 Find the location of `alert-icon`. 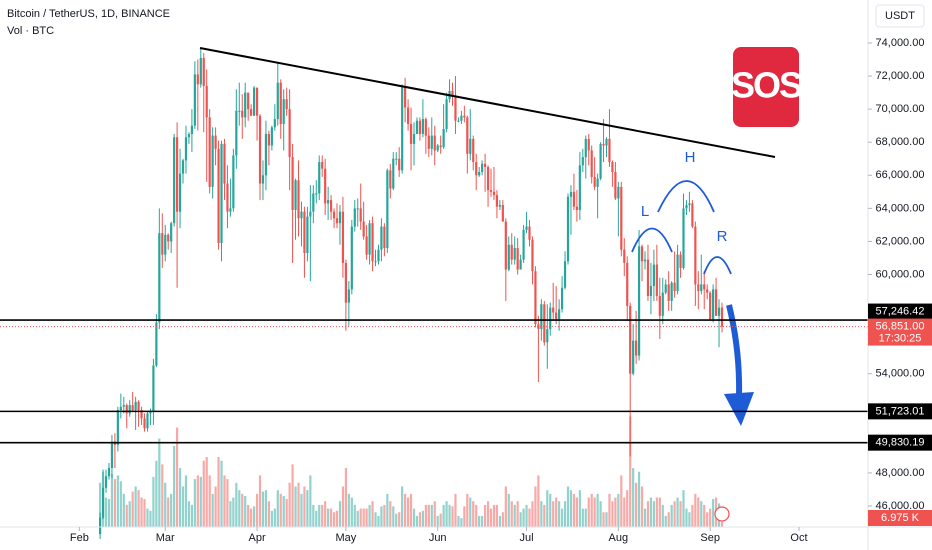

alert-icon is located at coordinates (722, 514).